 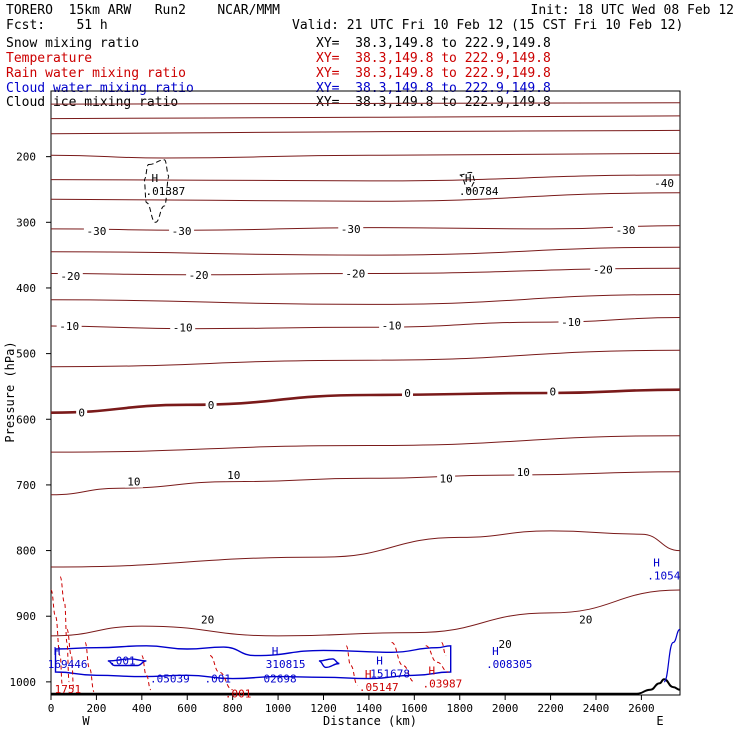 I want to click on extremum-value: .008305, so click(x=509, y=664).